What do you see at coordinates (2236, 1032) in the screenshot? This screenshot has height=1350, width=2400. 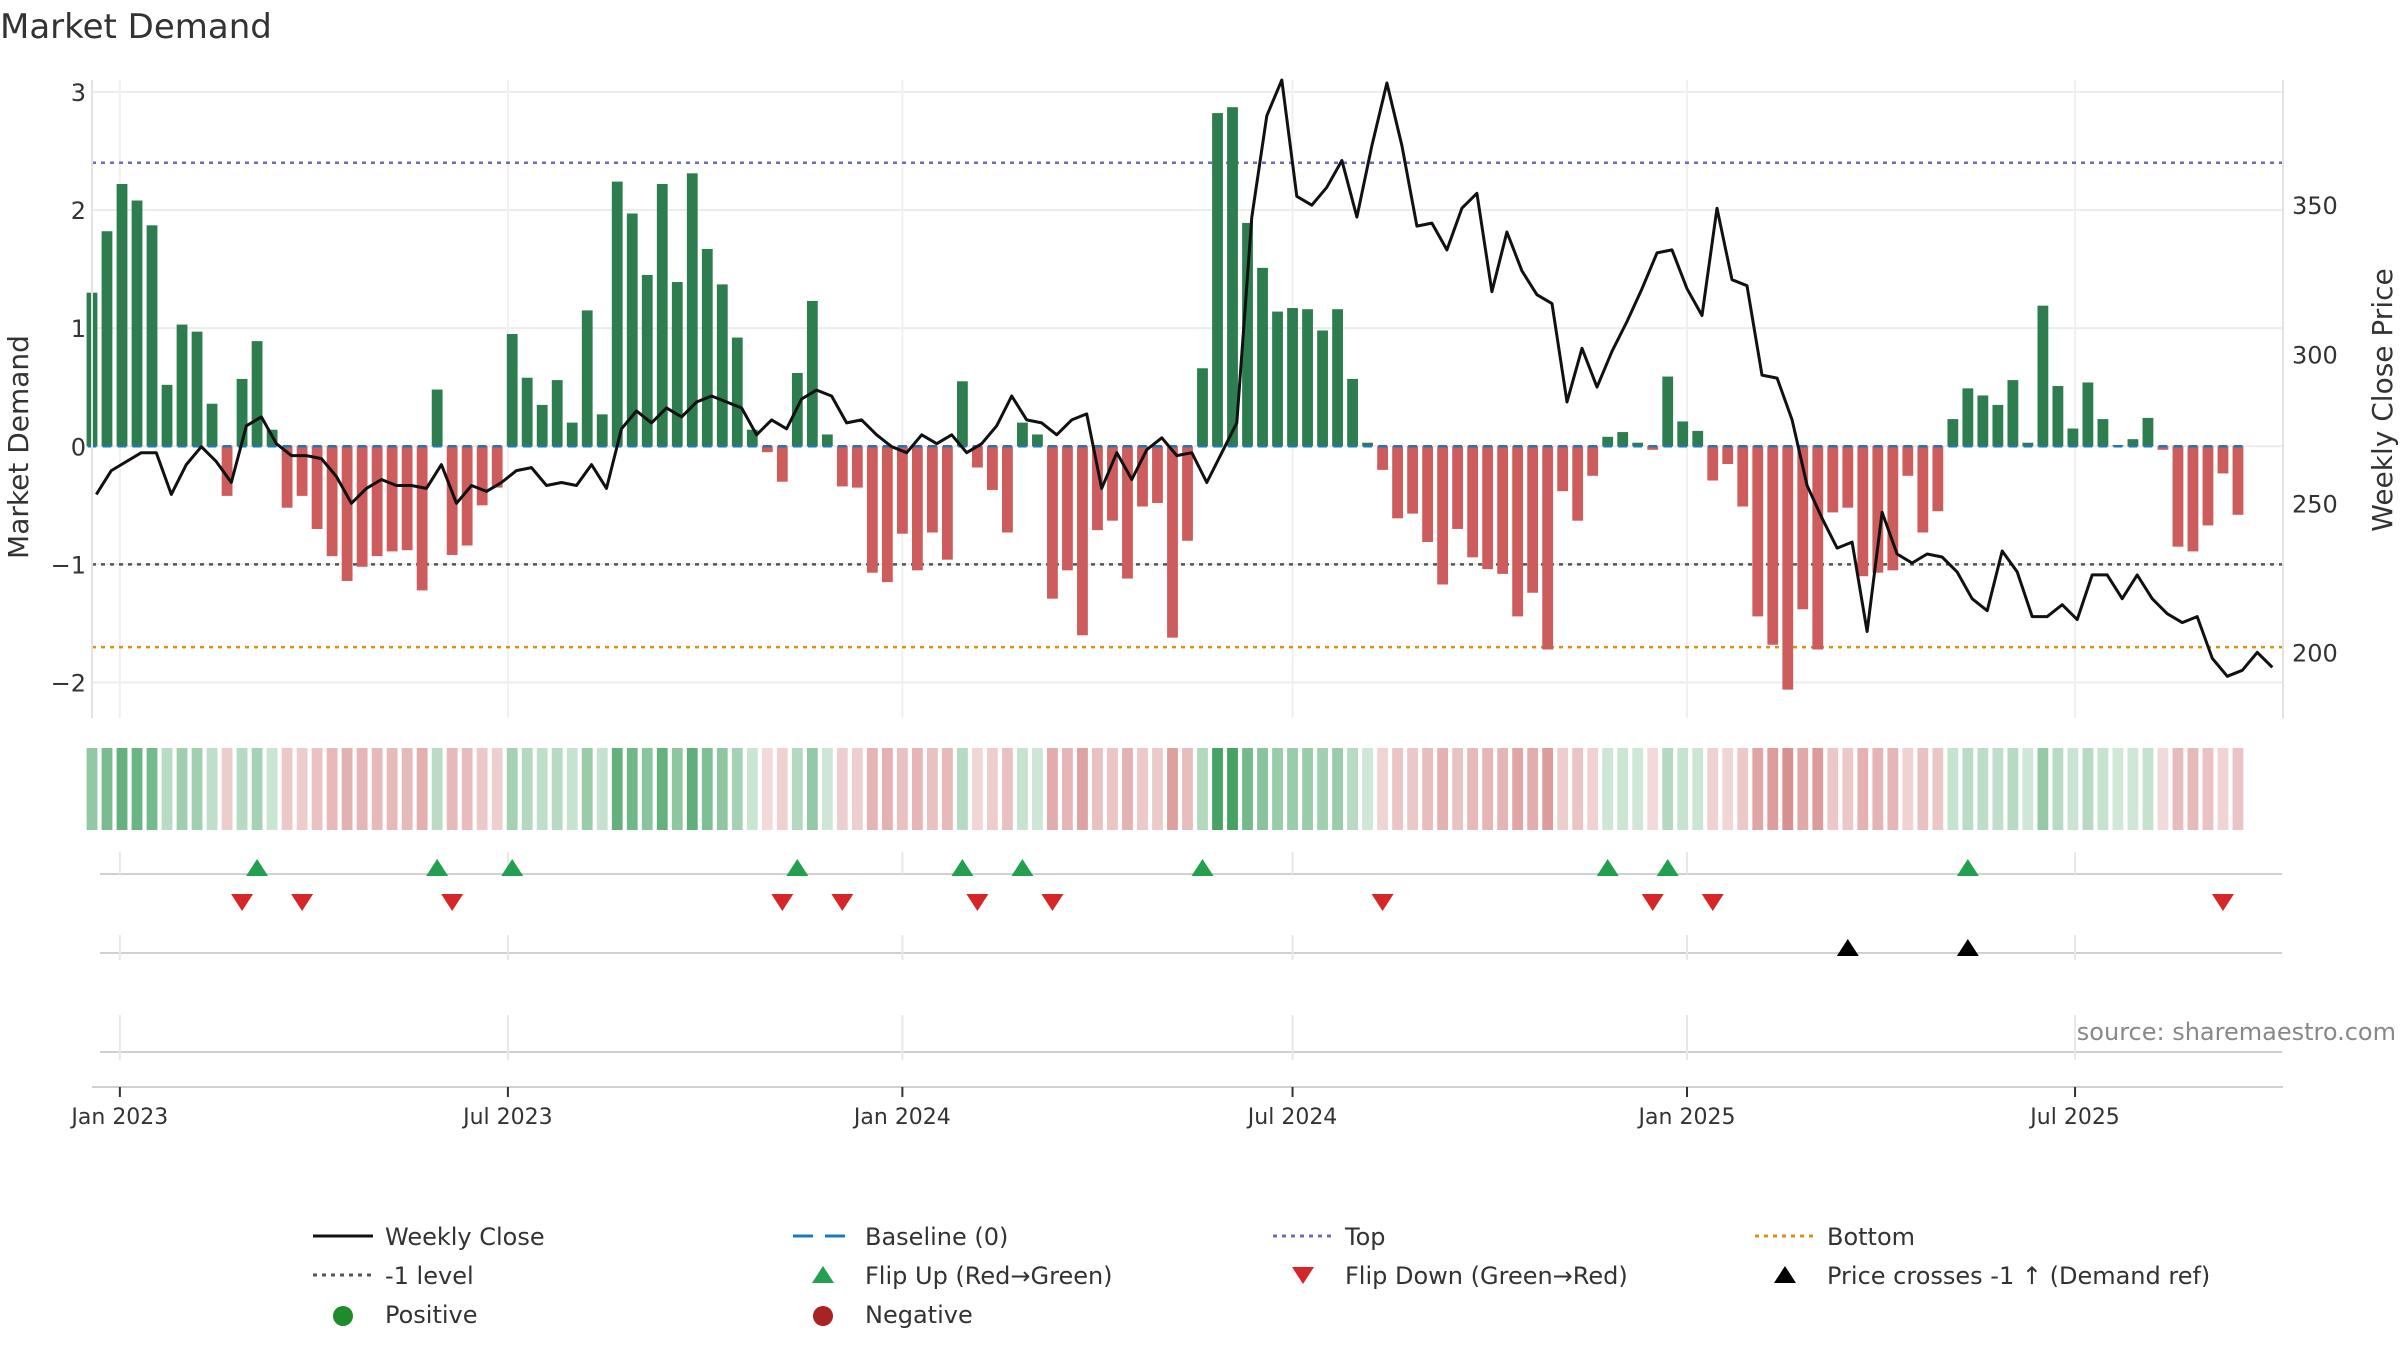 I see `source-credit: source: sharemaestro.com` at bounding box center [2236, 1032].